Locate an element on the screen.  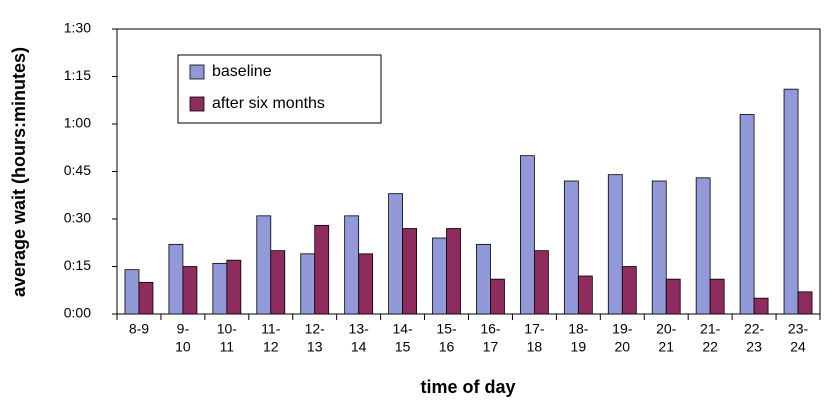
x-tick-label: 19 is located at coordinates (579, 347).